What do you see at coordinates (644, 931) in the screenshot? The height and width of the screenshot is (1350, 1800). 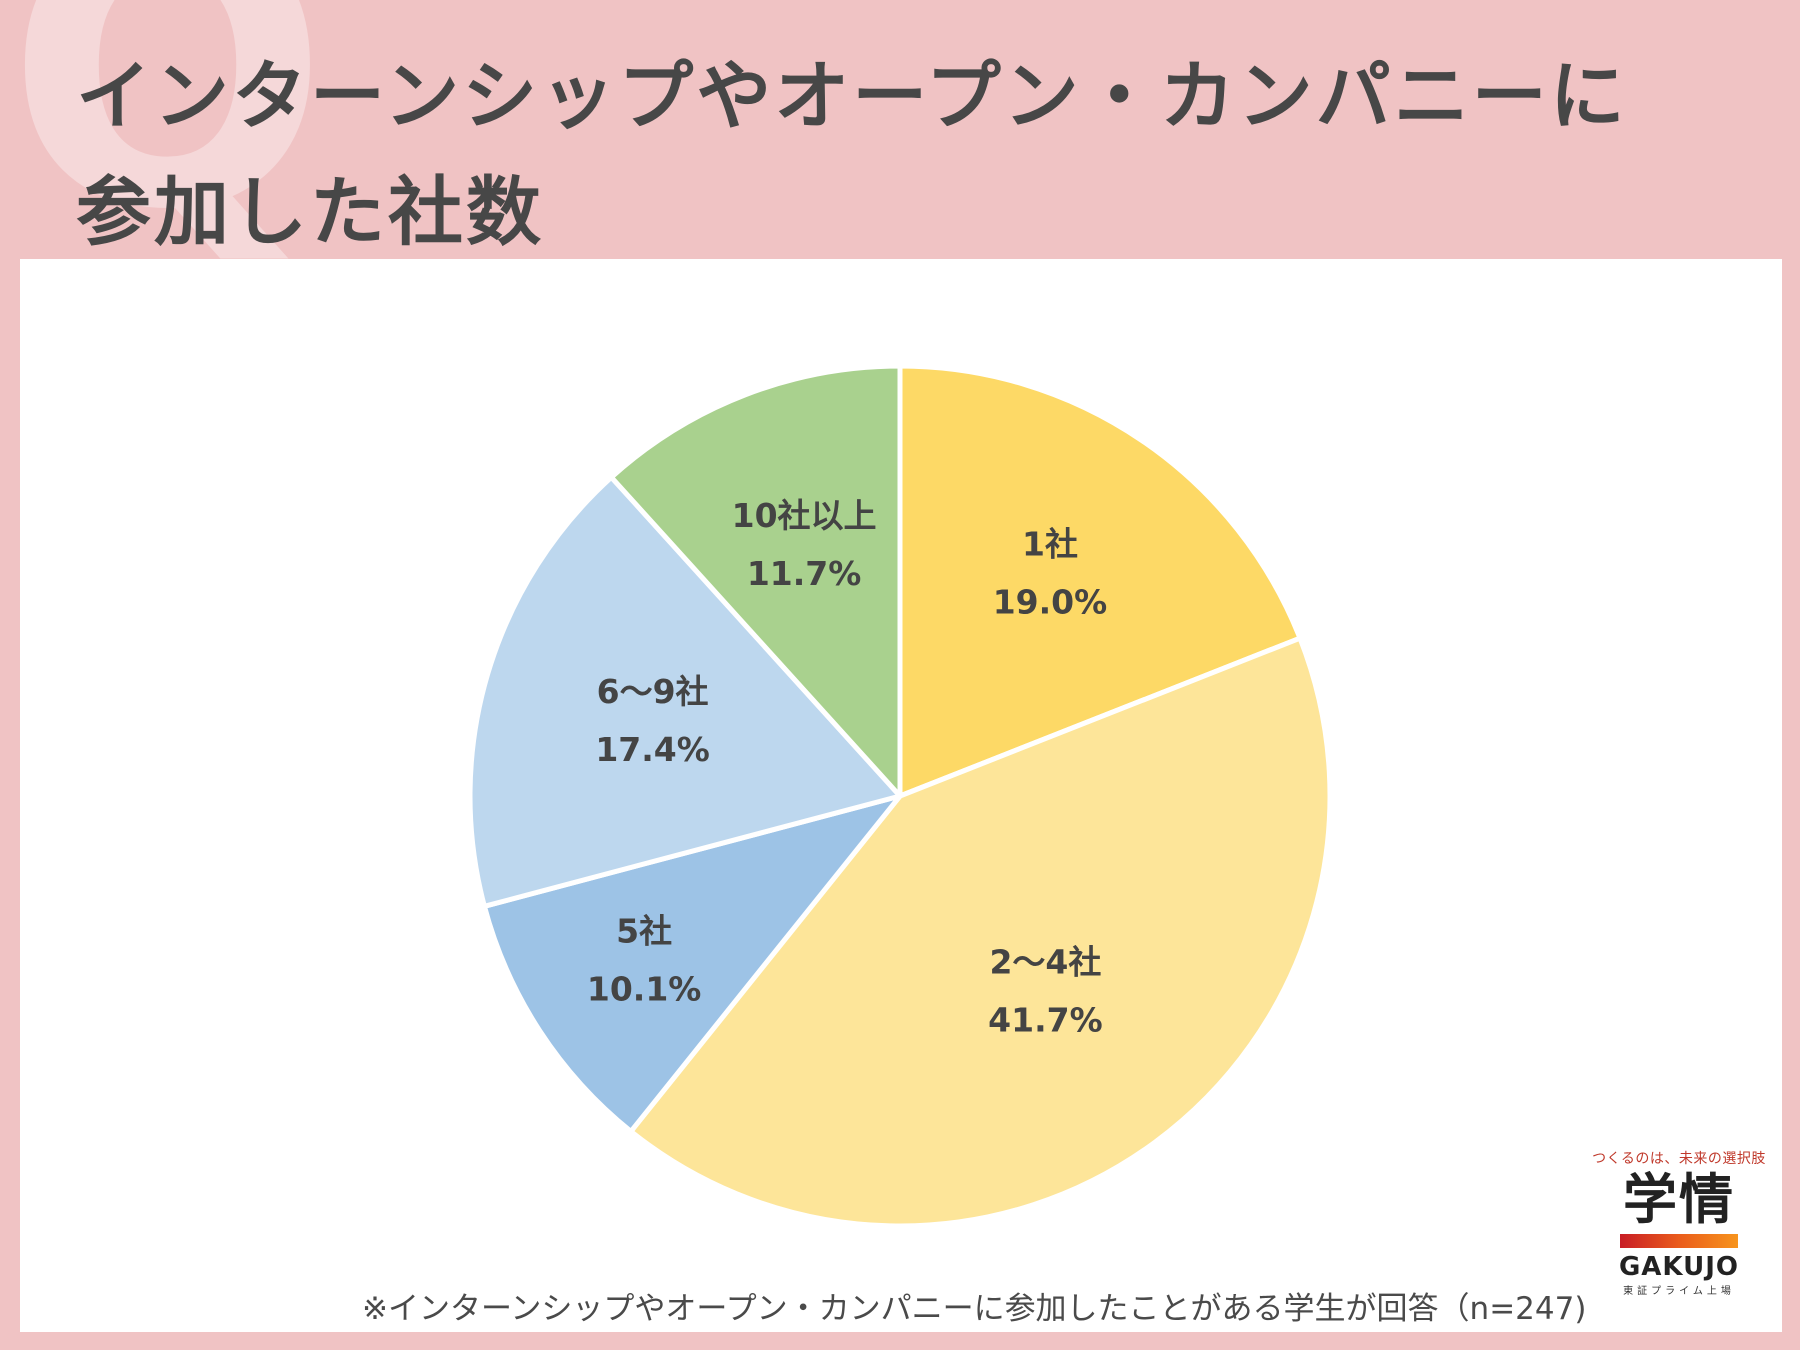 I see `slice-category-label: 5社` at bounding box center [644, 931].